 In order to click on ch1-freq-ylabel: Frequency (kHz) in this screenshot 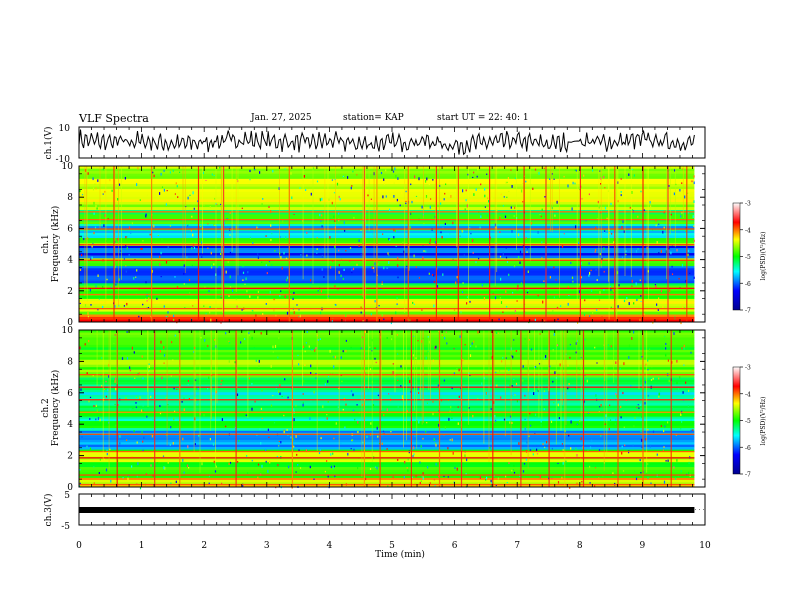, I will do `click(55, 244)`.